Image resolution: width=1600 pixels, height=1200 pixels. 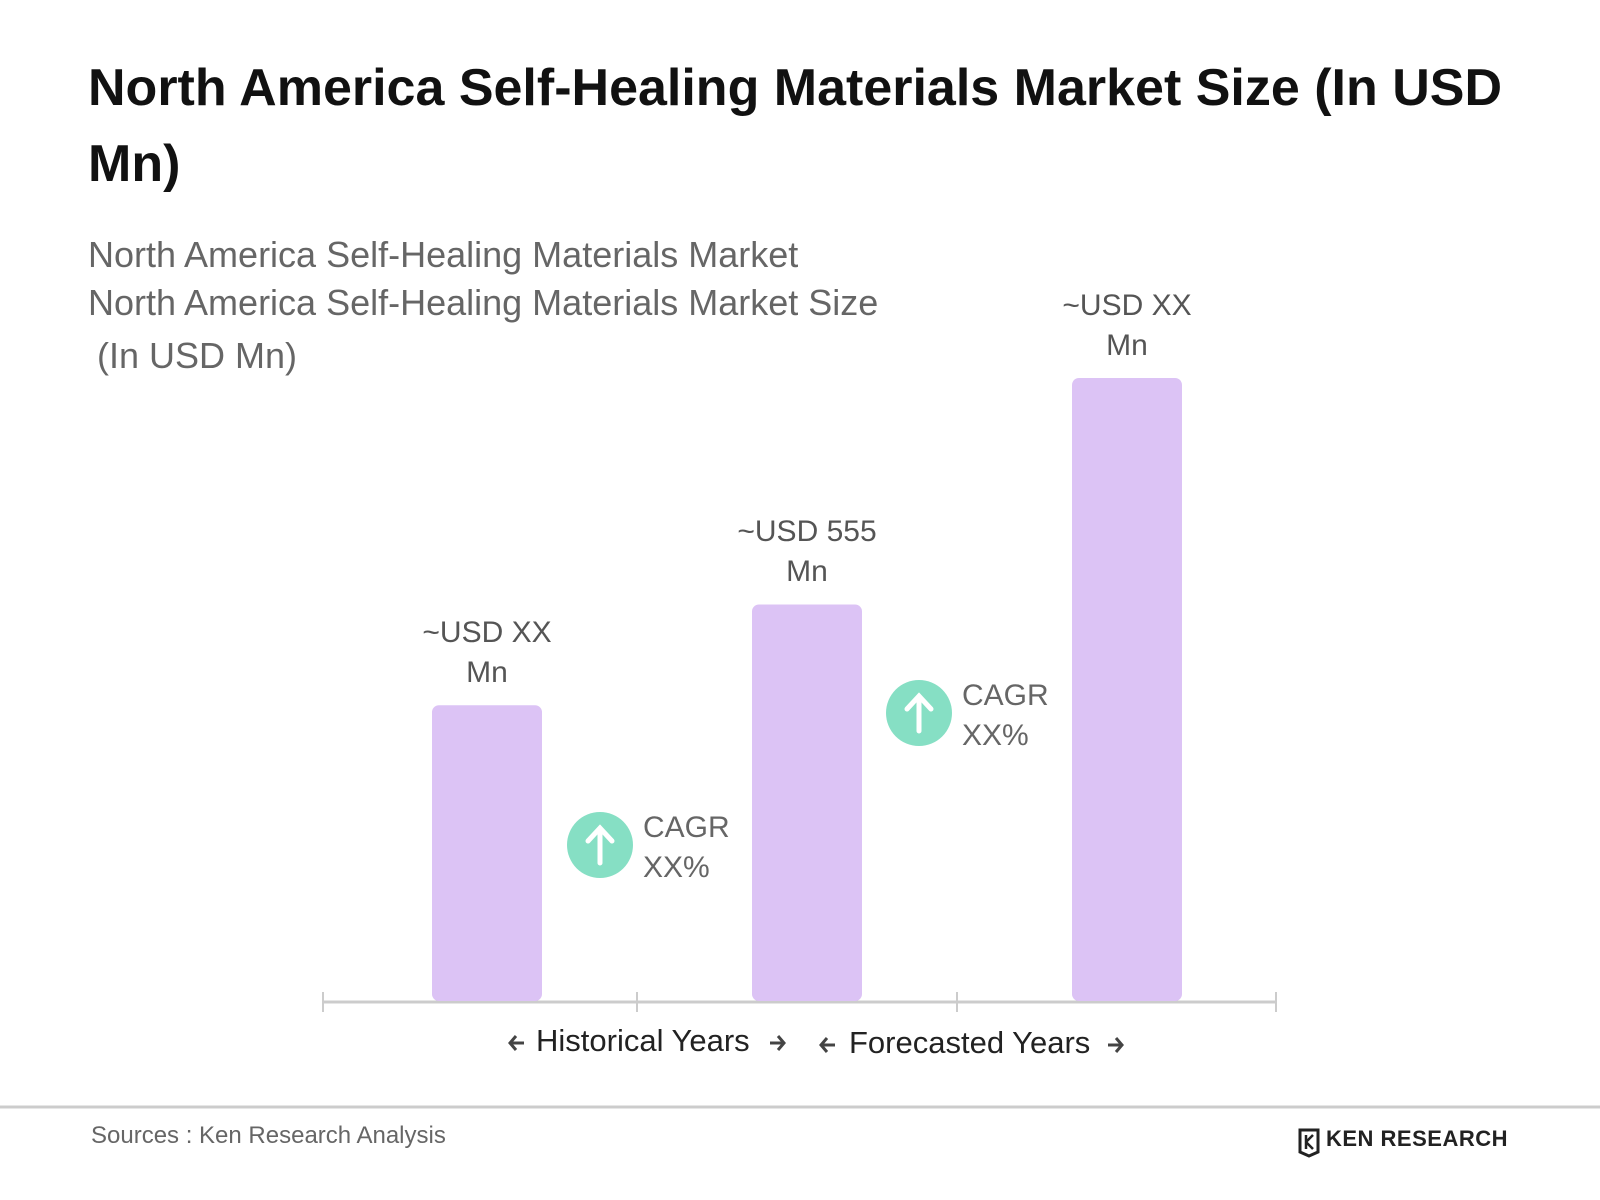 I want to click on logo-text: KEN RESEARCH, so click(x=1416, y=1138).